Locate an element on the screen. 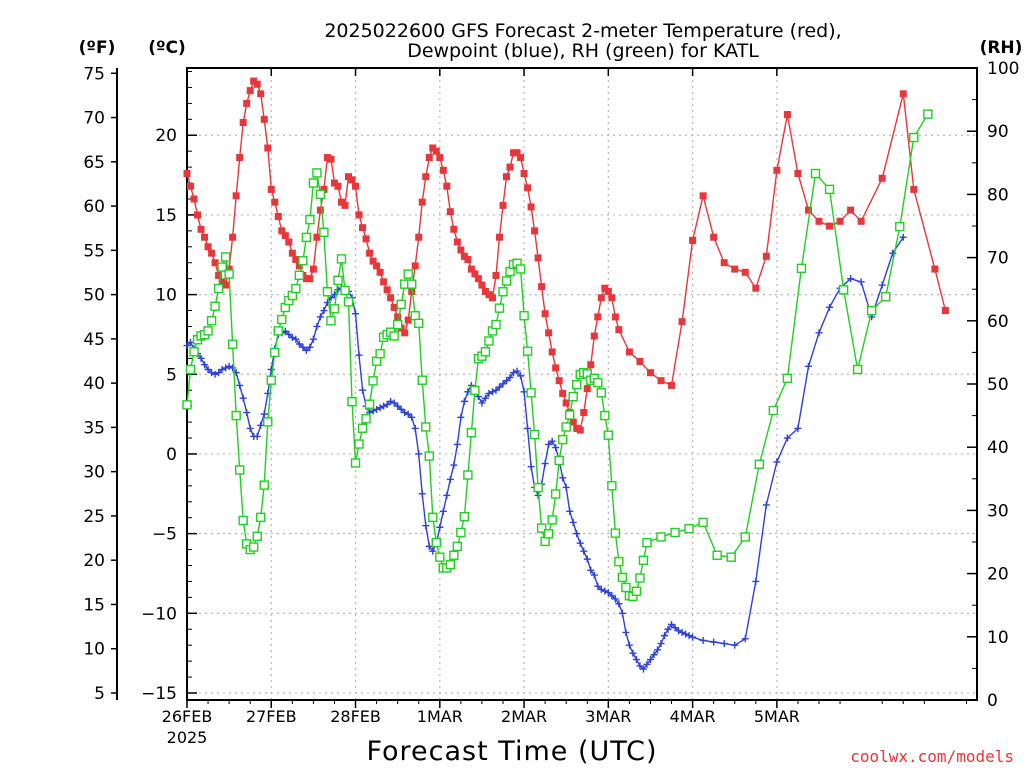 This screenshot has width=1024, height=768. celsius-tick-label: 10 is located at coordinates (166, 296).